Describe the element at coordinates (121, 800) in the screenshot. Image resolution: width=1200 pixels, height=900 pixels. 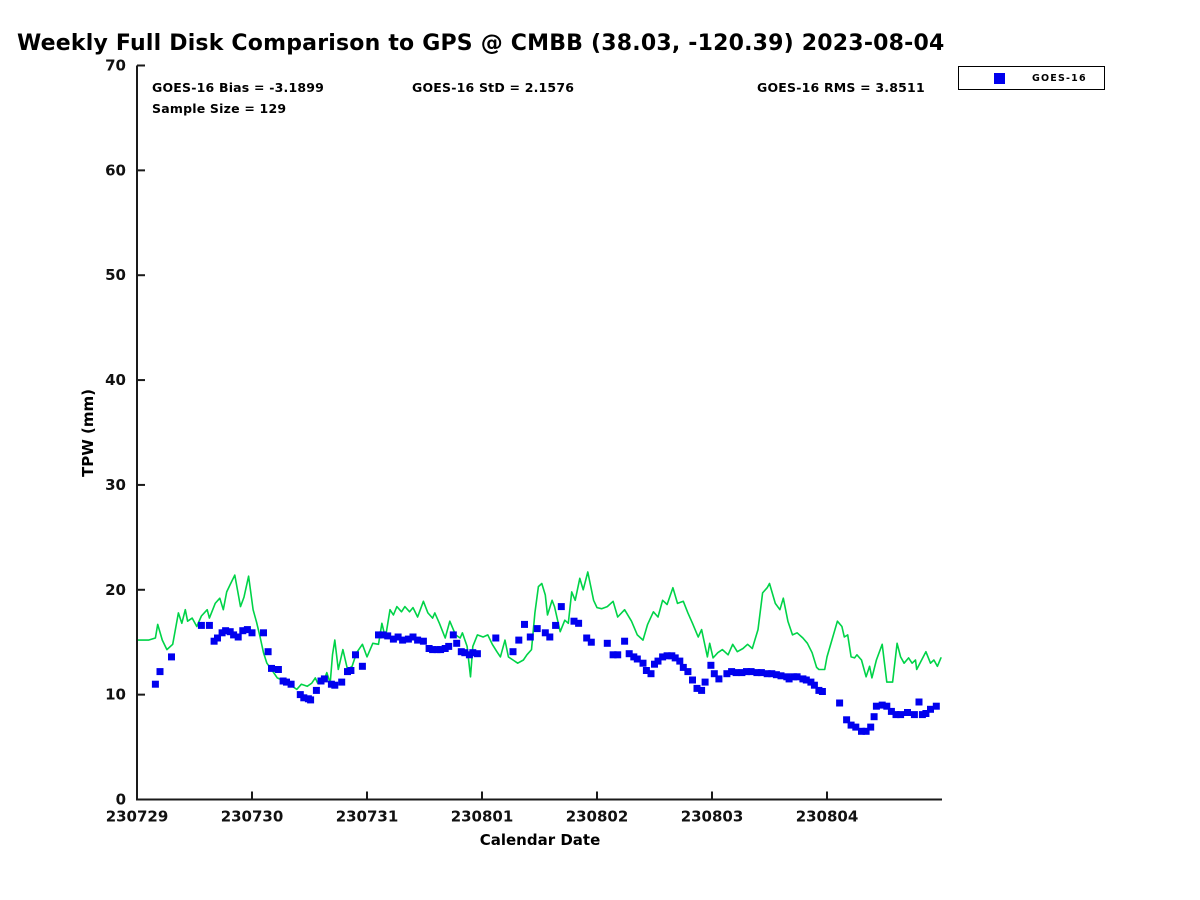
I see `y-tick-label: 0` at that location.